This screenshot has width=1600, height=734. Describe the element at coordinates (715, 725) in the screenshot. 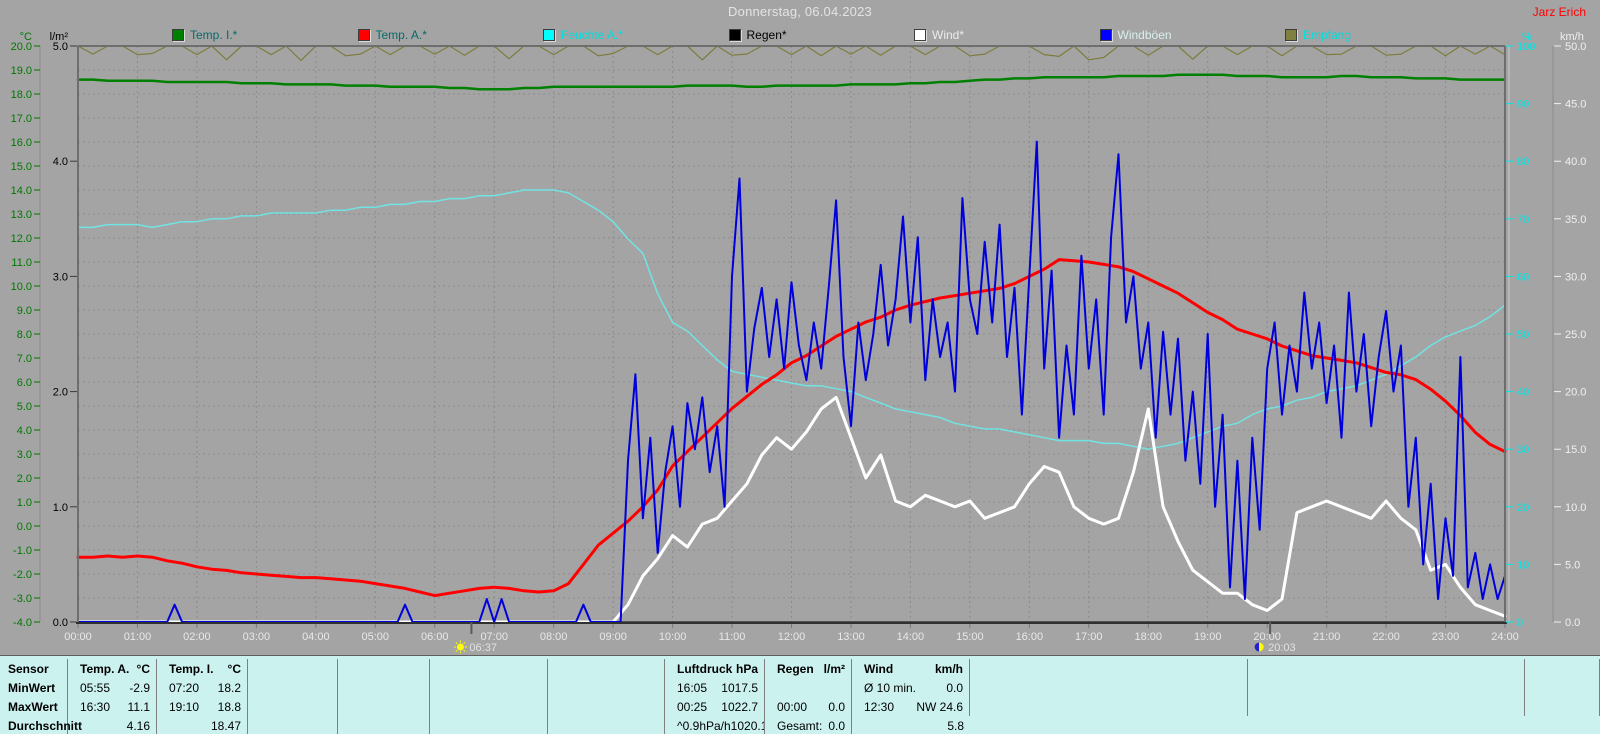

I see `table-cell: ^0.9hPa/h 1020.1` at that location.